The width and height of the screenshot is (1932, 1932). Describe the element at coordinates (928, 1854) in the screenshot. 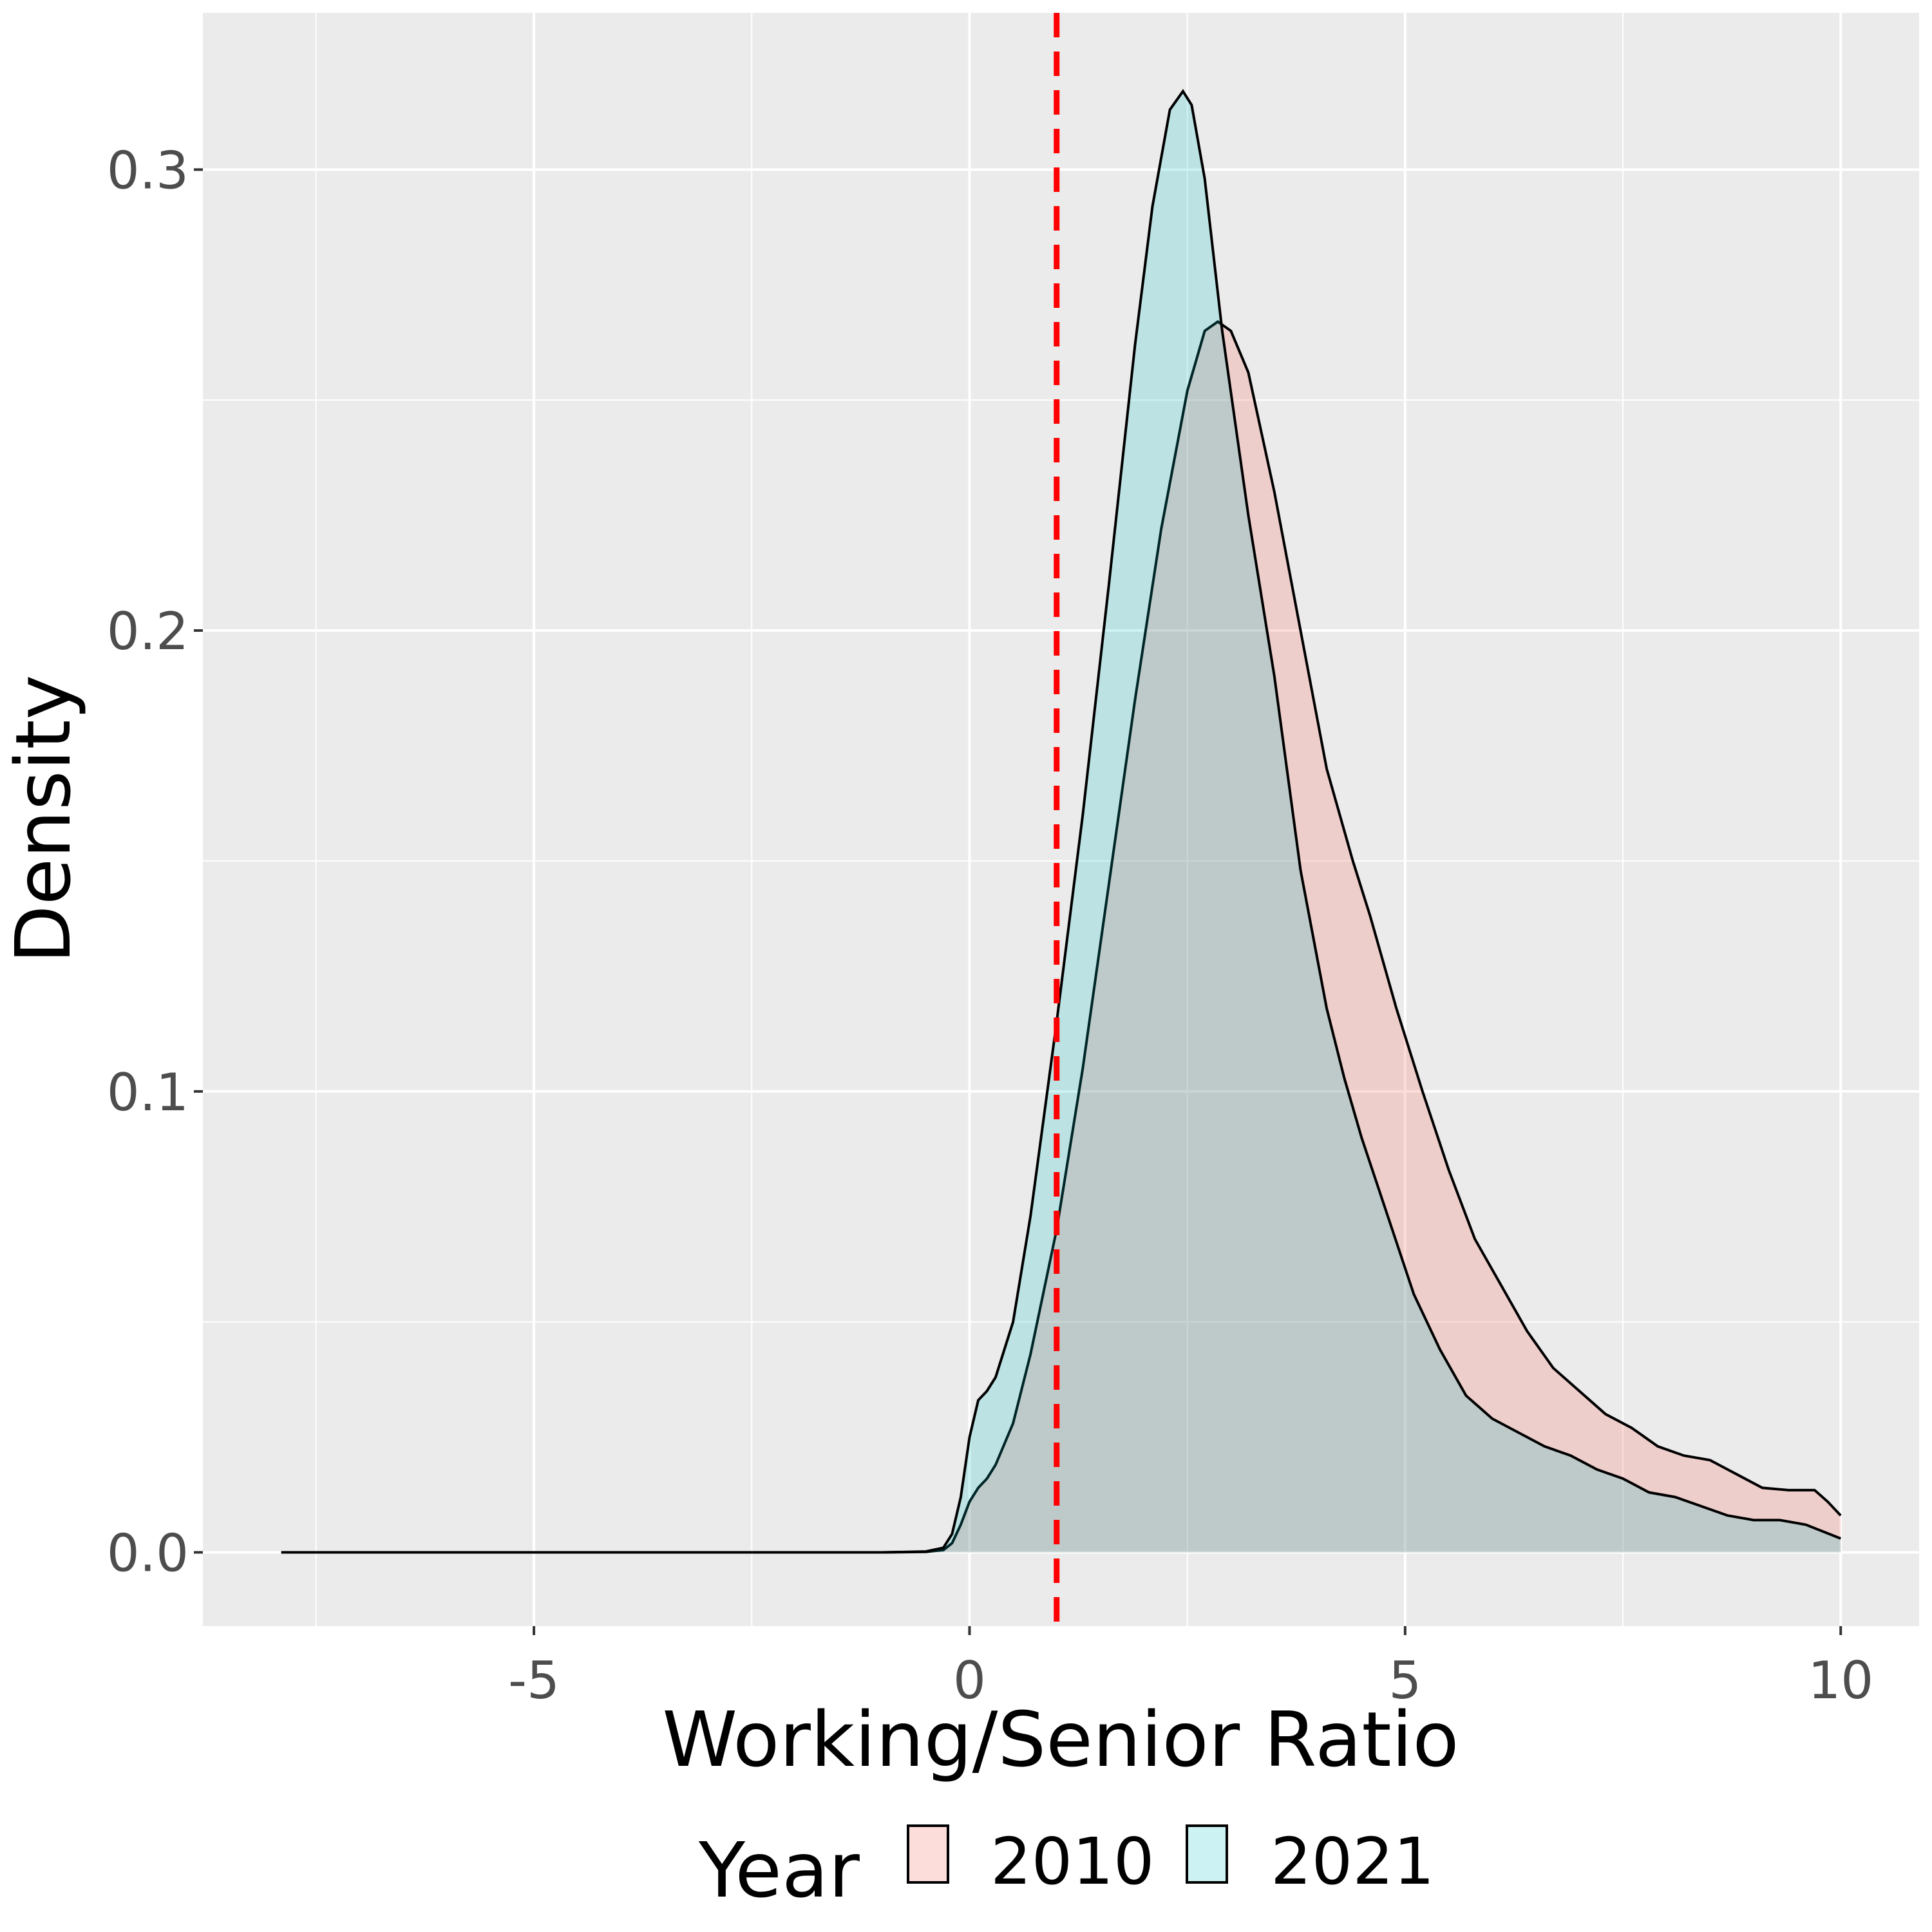

I see `legend-key-2010` at that location.